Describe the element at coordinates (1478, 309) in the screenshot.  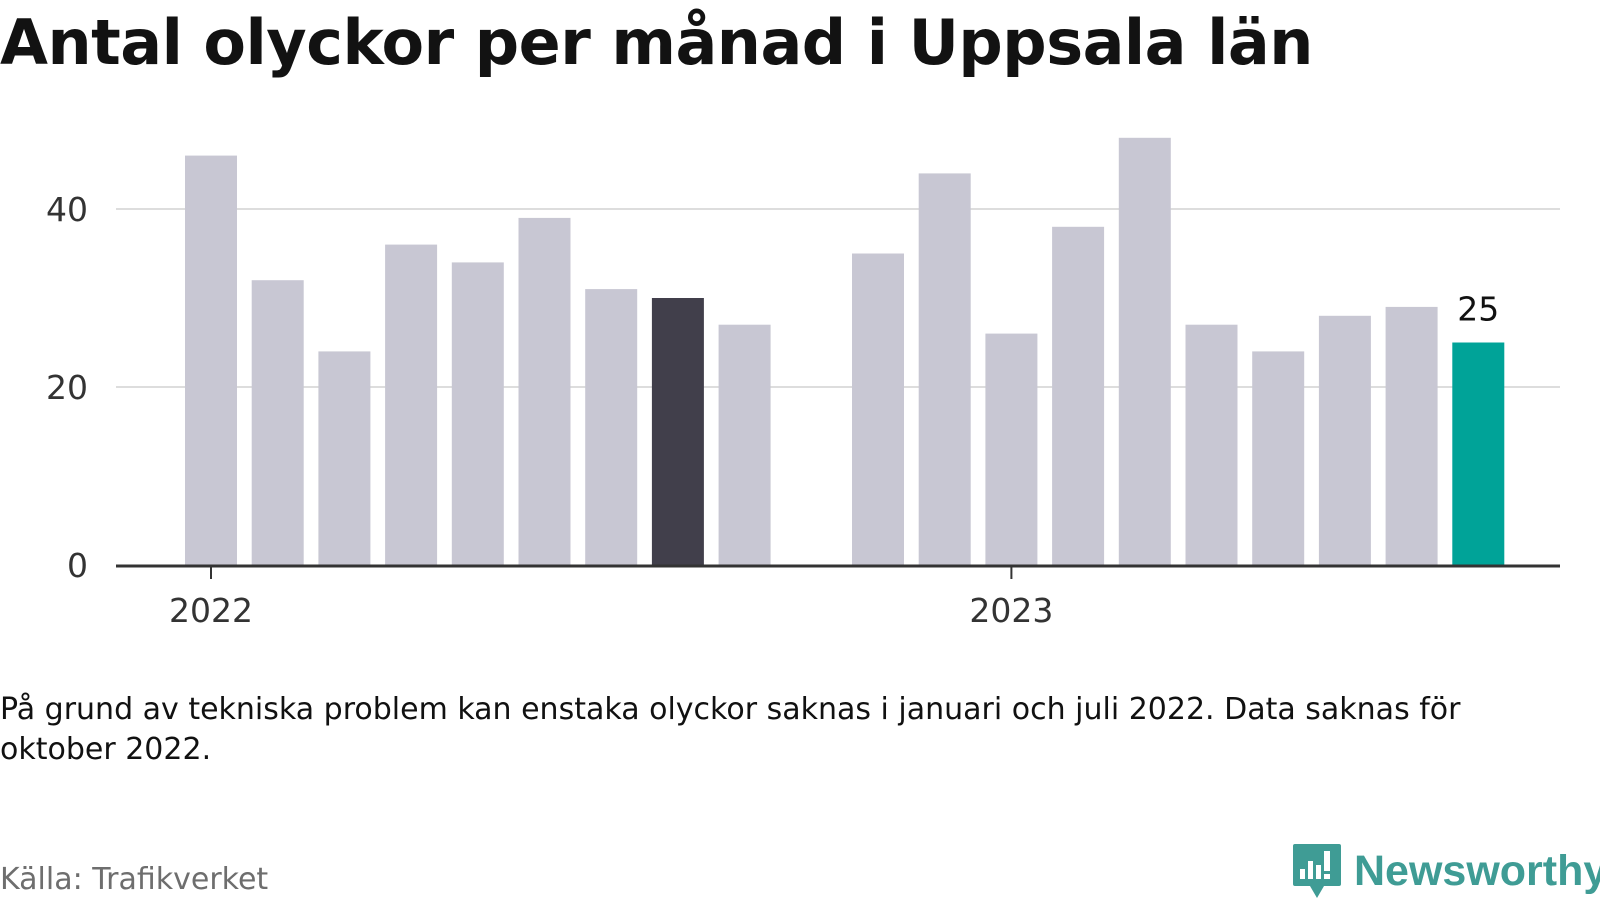
I see `value-label: 25` at that location.